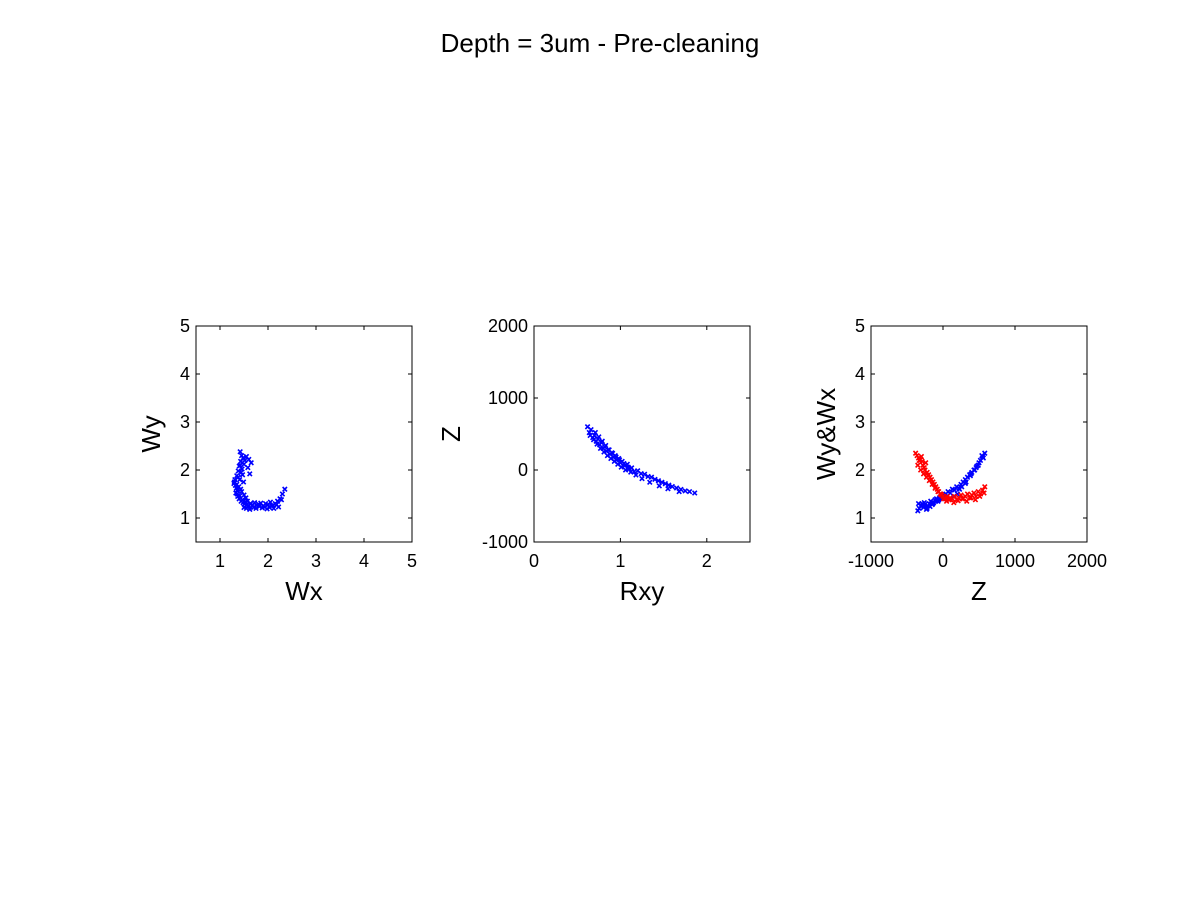  What do you see at coordinates (871, 561) in the screenshot?
I see `x-tick-label: -1000` at bounding box center [871, 561].